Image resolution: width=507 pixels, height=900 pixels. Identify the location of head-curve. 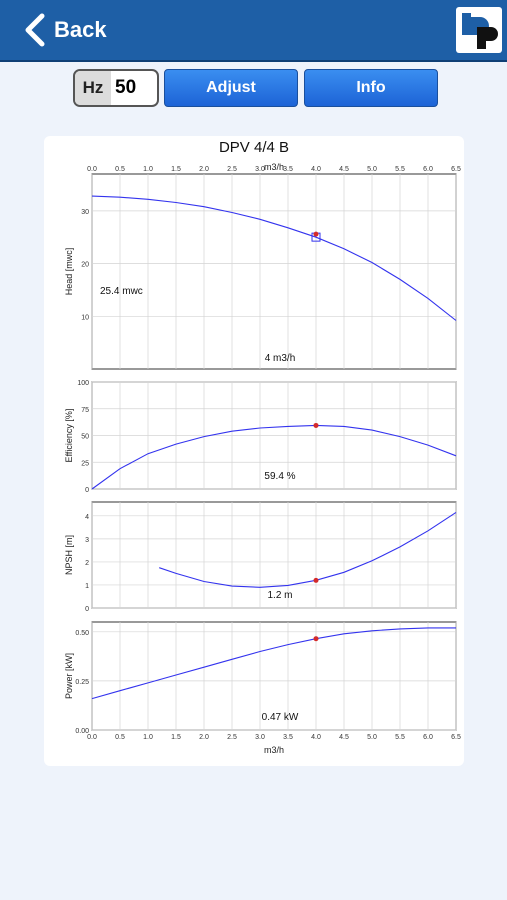
(274, 258).